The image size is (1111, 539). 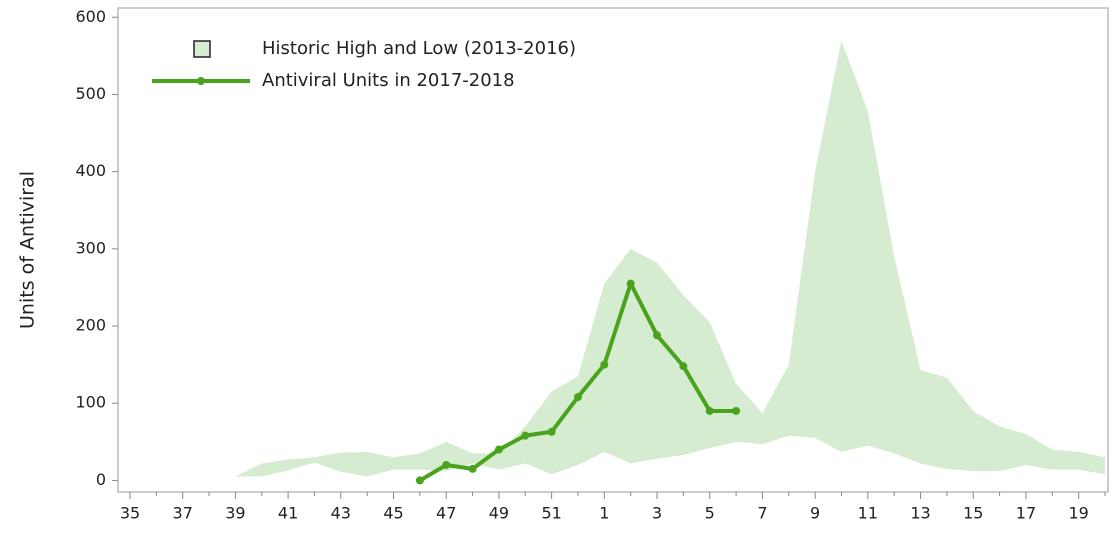 What do you see at coordinates (90, 93) in the screenshot?
I see `y-tick-label: 500` at bounding box center [90, 93].